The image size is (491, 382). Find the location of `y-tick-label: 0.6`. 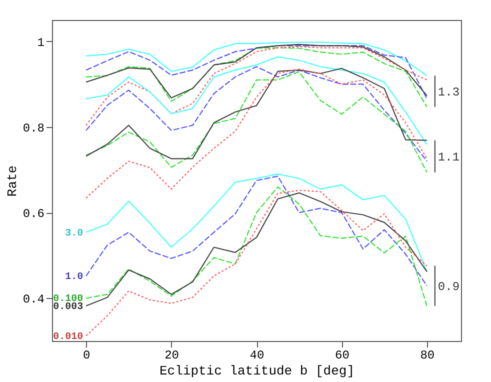

y-tick-label: 0.6 is located at coordinates (33, 214).